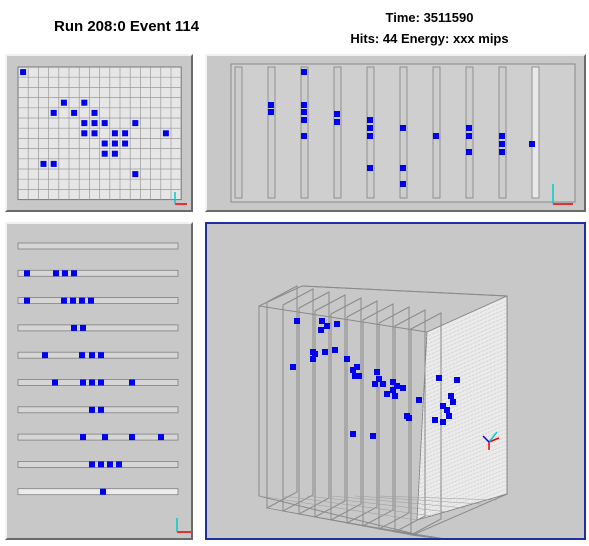  What do you see at coordinates (429, 38) in the screenshot?
I see `hits-energy-label: Hits: 44 Energy: xxx mips` at bounding box center [429, 38].